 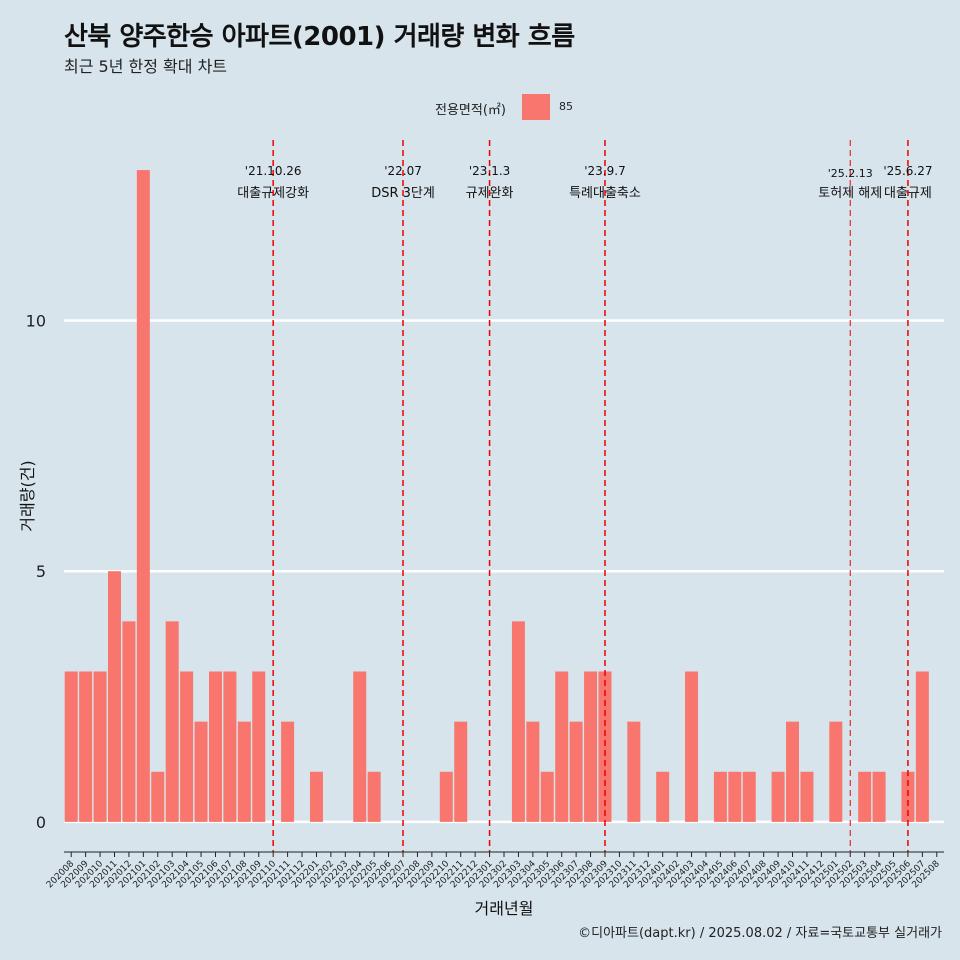 What do you see at coordinates (504, 908) in the screenshot?
I see `x-axis-title: 거래년월` at bounding box center [504, 908].